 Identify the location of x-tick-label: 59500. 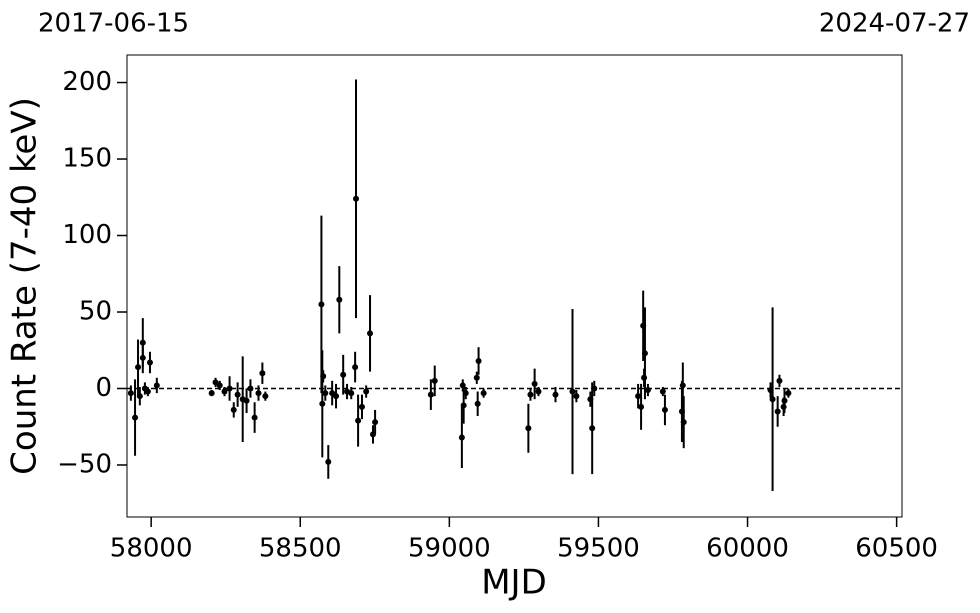
(598, 549).